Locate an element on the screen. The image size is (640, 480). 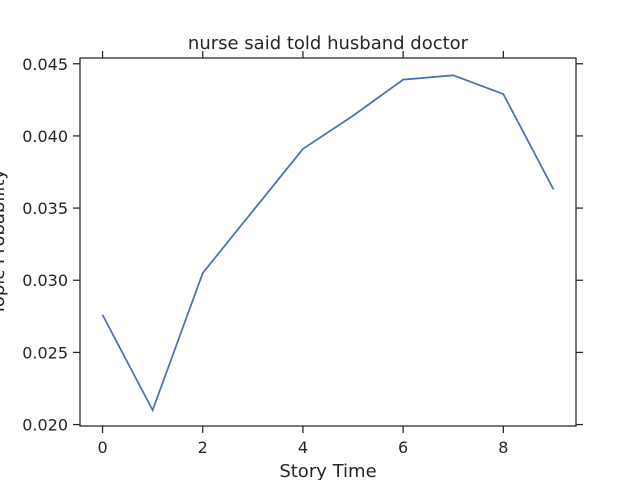
x-tick-label: 2 is located at coordinates (203, 447).